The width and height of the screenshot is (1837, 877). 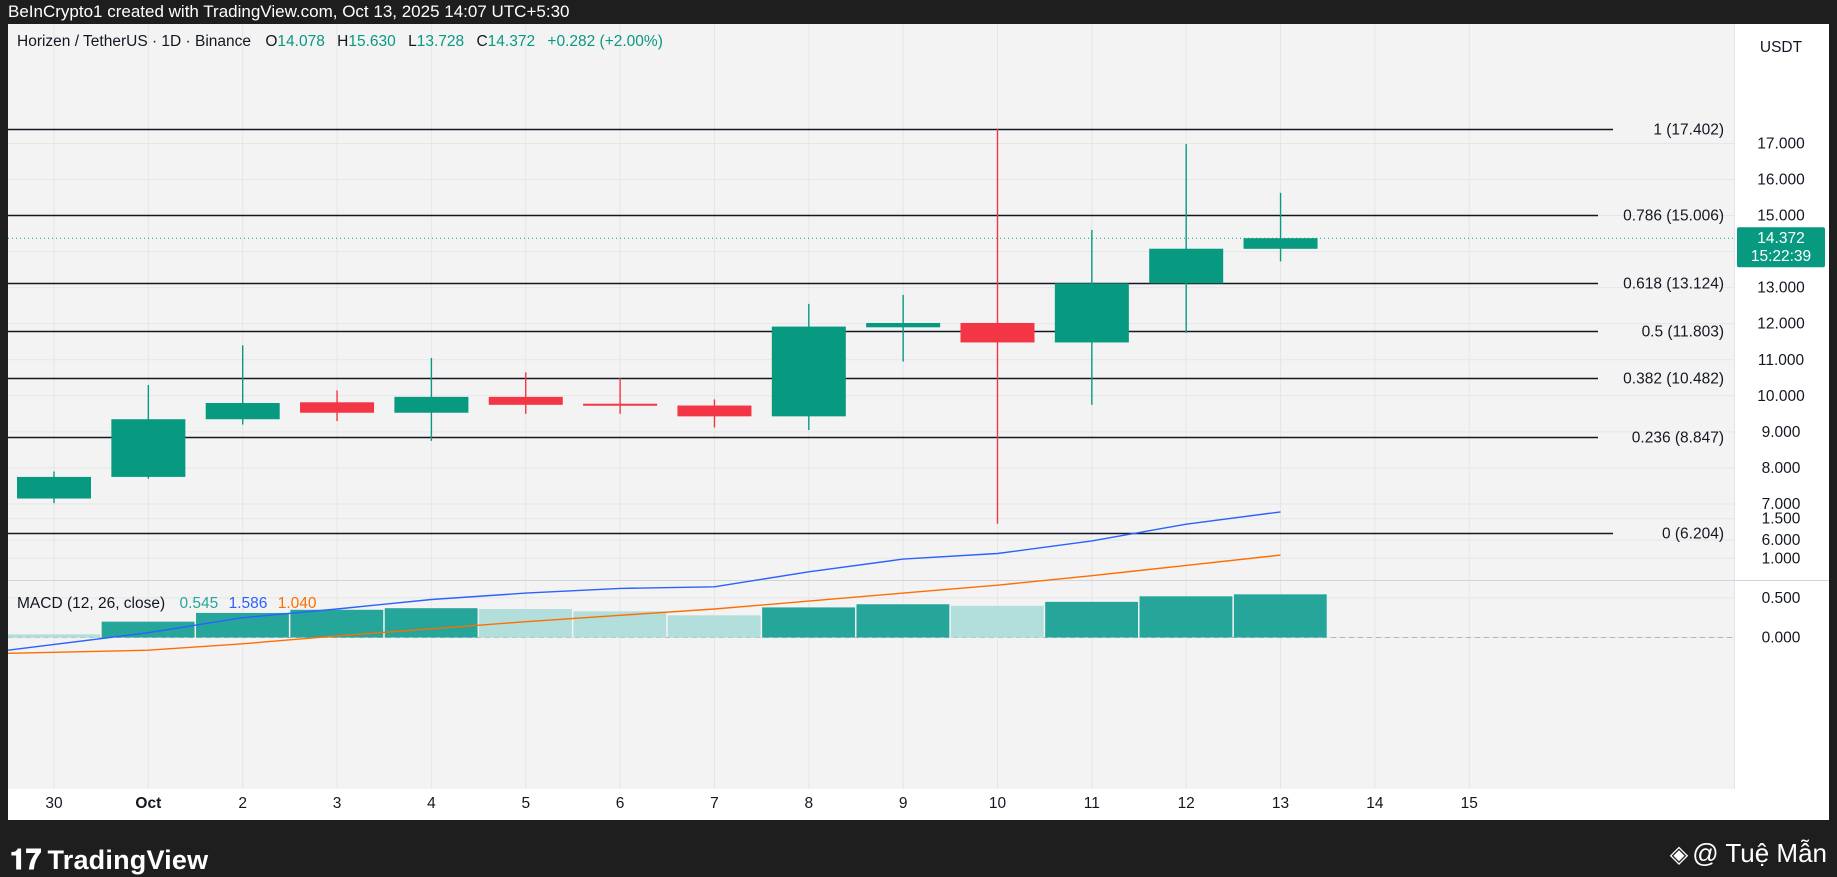 What do you see at coordinates (297, 603) in the screenshot?
I see `macd-signal-value: 1.040` at bounding box center [297, 603].